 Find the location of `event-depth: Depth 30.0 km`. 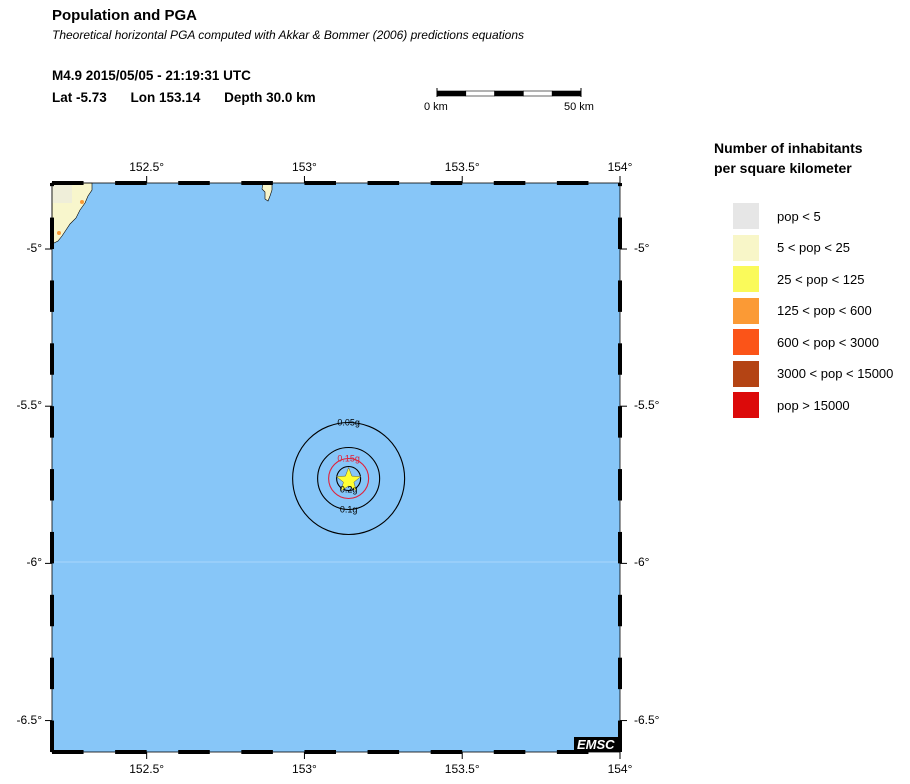

event-depth: Depth 30.0 km is located at coordinates (270, 97).